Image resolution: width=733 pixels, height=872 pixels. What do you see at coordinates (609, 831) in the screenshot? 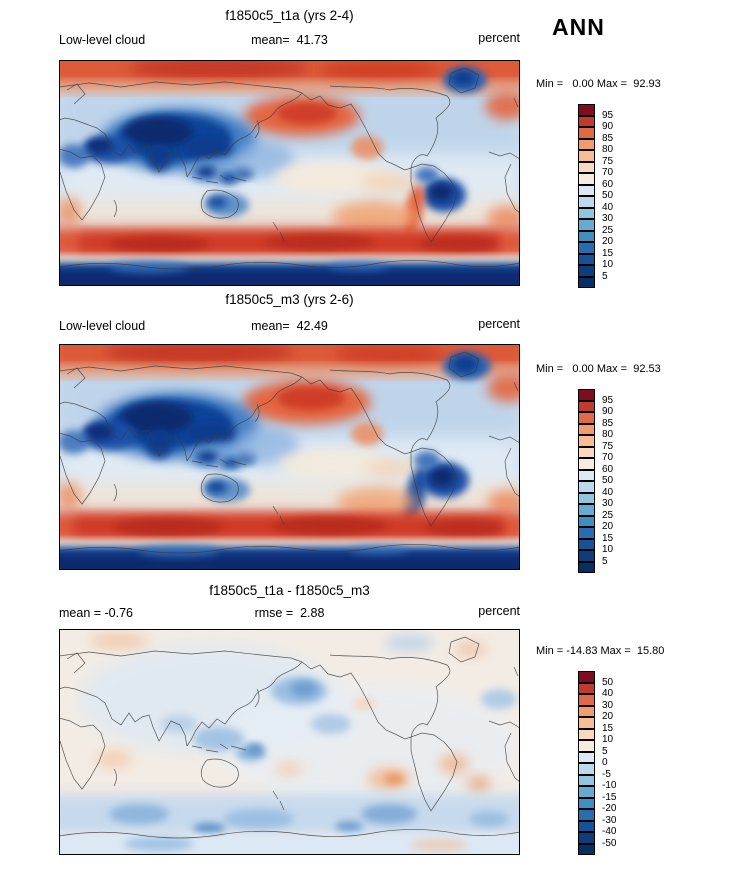
I see `colorbar-tick-label: -40` at bounding box center [609, 831].